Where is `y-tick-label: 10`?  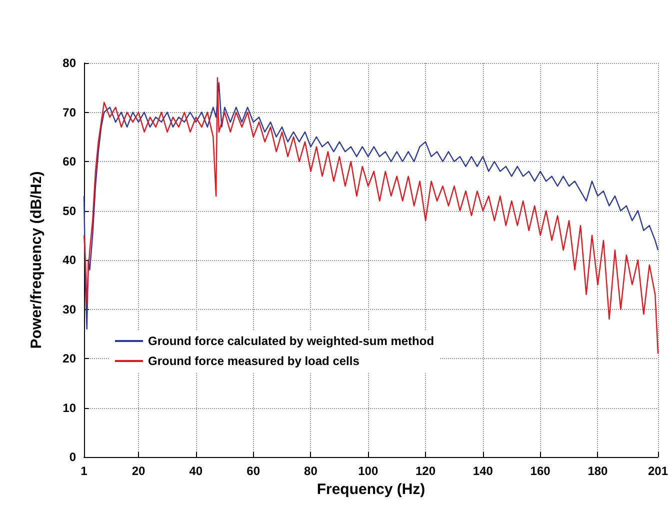
y-tick-label: 10 is located at coordinates (69, 407).